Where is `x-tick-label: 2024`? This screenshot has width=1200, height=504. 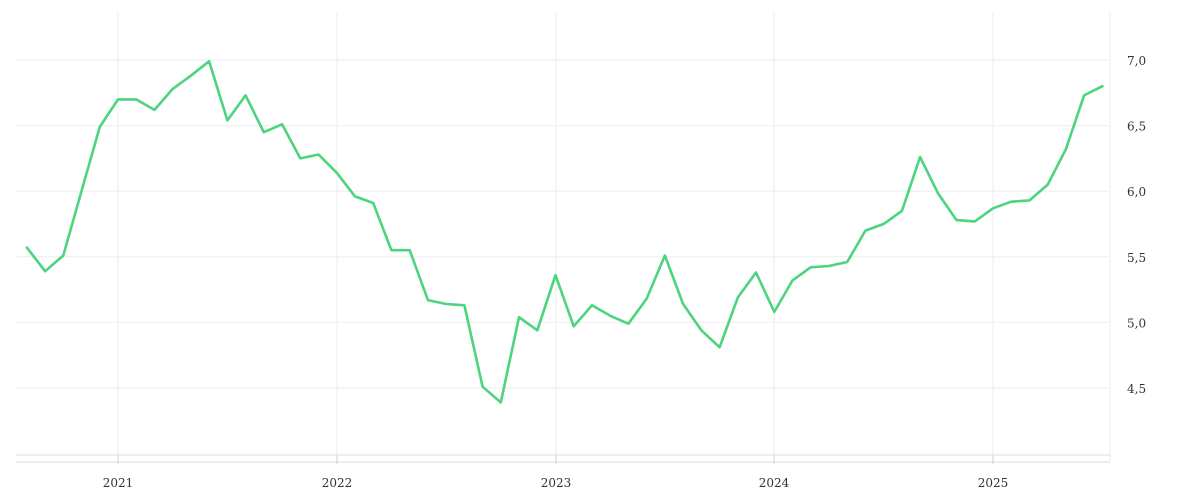 x-tick-label: 2024 is located at coordinates (774, 483).